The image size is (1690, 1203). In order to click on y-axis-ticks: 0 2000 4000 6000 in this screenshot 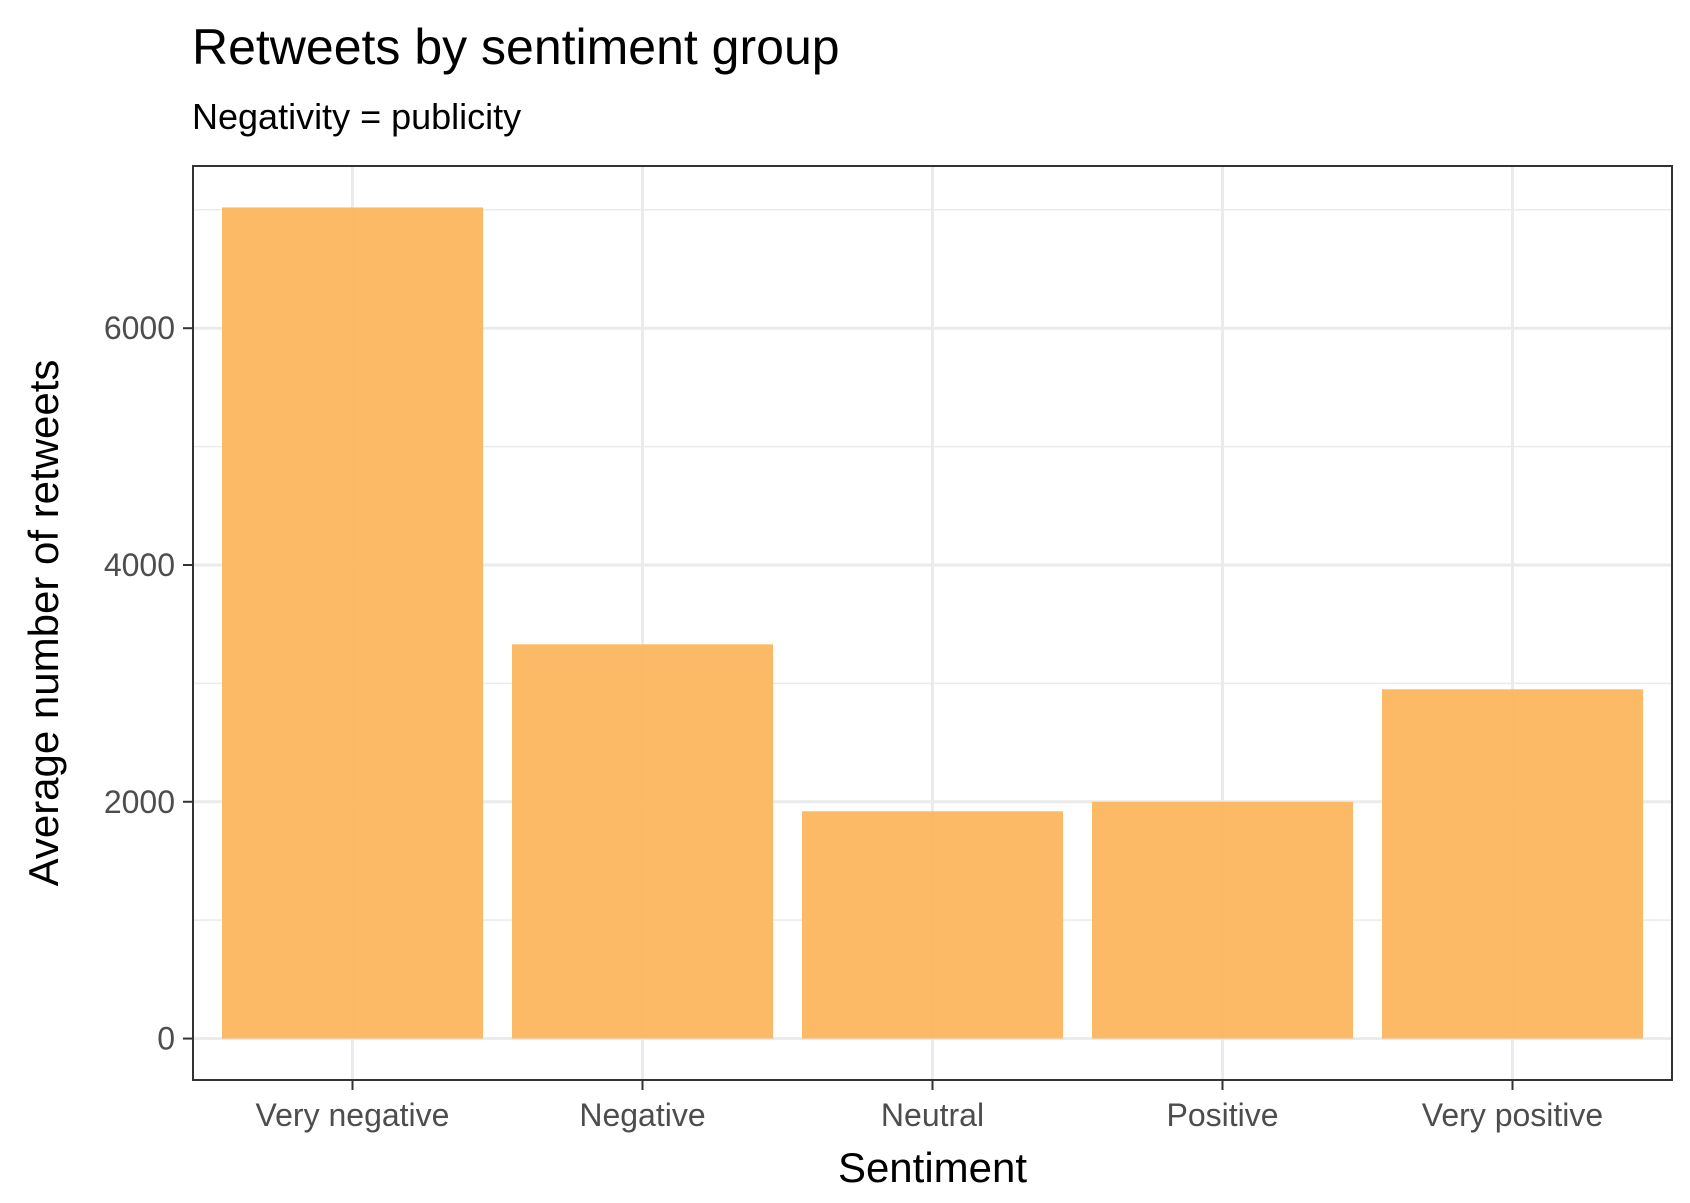, I will do `click(148, 683)`.